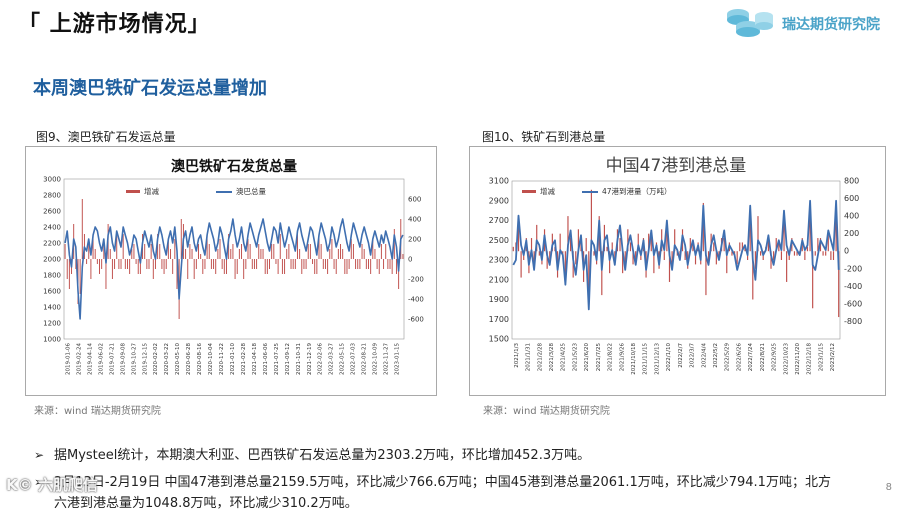  I want to click on x-axis-tick-label: 2019-04-14, so click(90, 359).